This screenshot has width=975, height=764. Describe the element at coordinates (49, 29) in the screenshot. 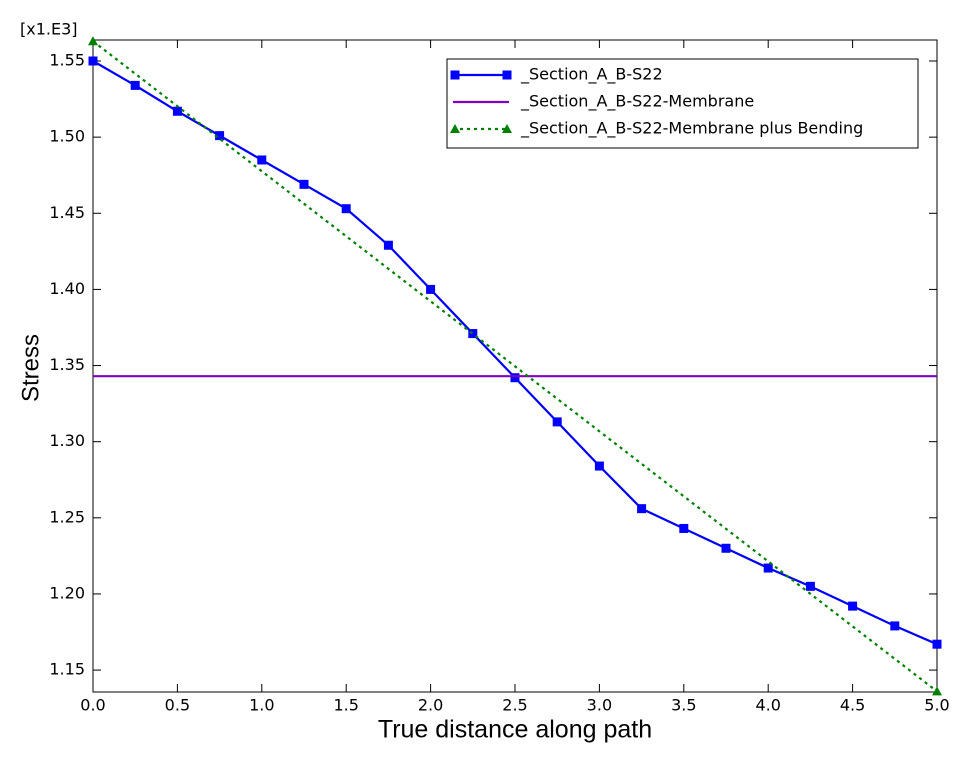

I see `y-multiplier: [x1.E3]` at that location.